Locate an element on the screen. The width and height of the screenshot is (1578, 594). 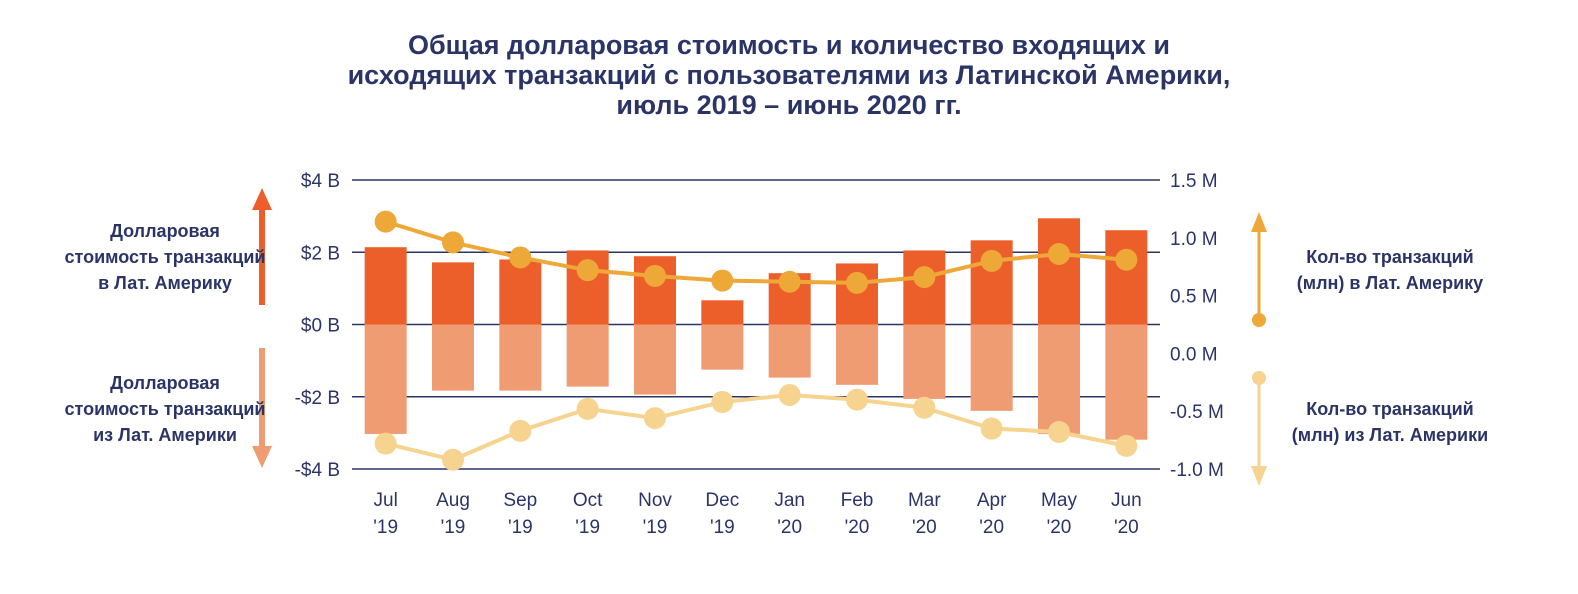
legend-text: (млн) в Лат. Америку is located at coordinates (1390, 283).